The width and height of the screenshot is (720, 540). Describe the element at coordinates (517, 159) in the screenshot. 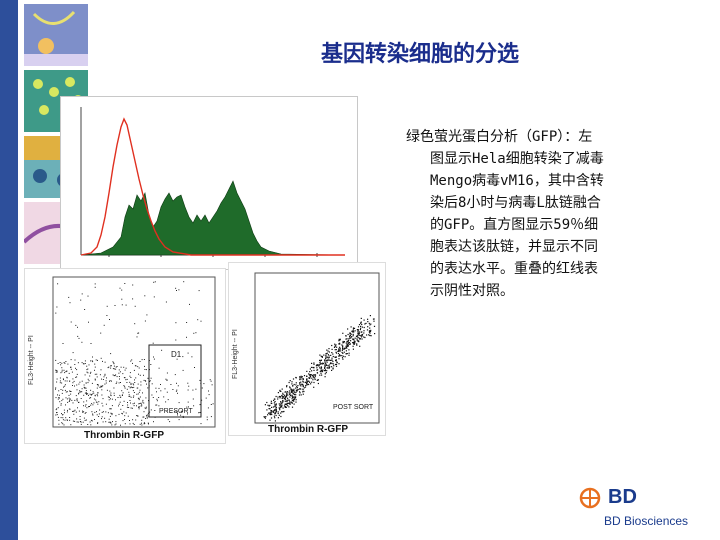

I see `caption-line-2: 图显示Hela细胞转染了减毒` at that location.